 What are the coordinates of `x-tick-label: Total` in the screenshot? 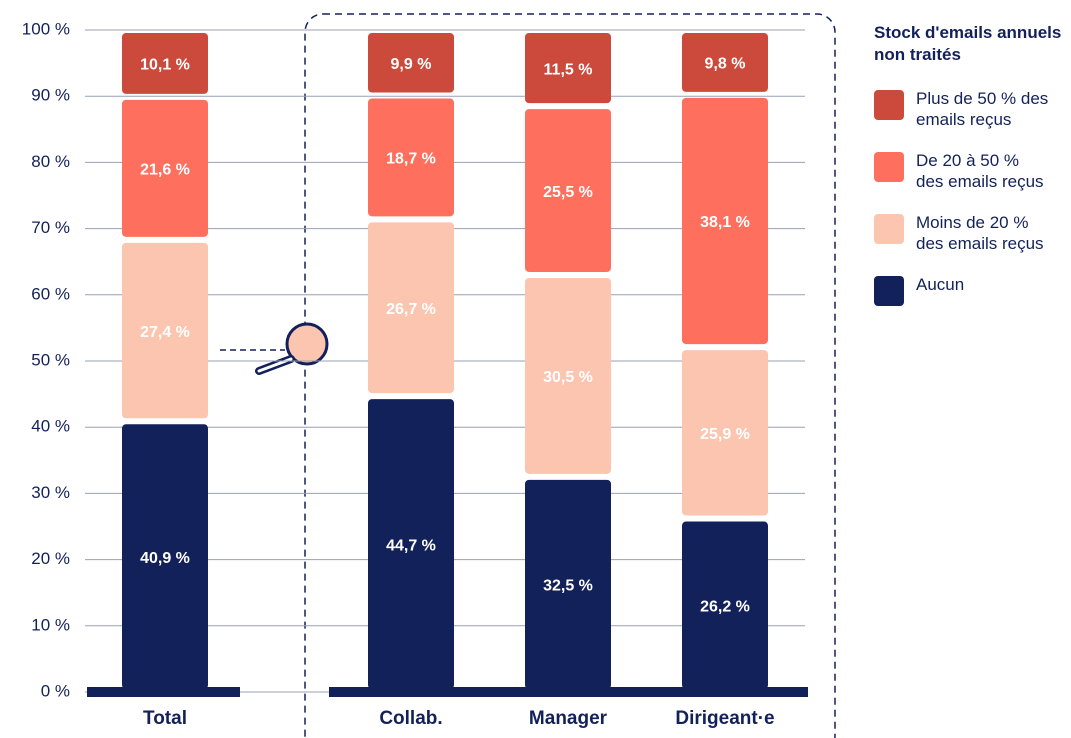 It's located at (165, 718).